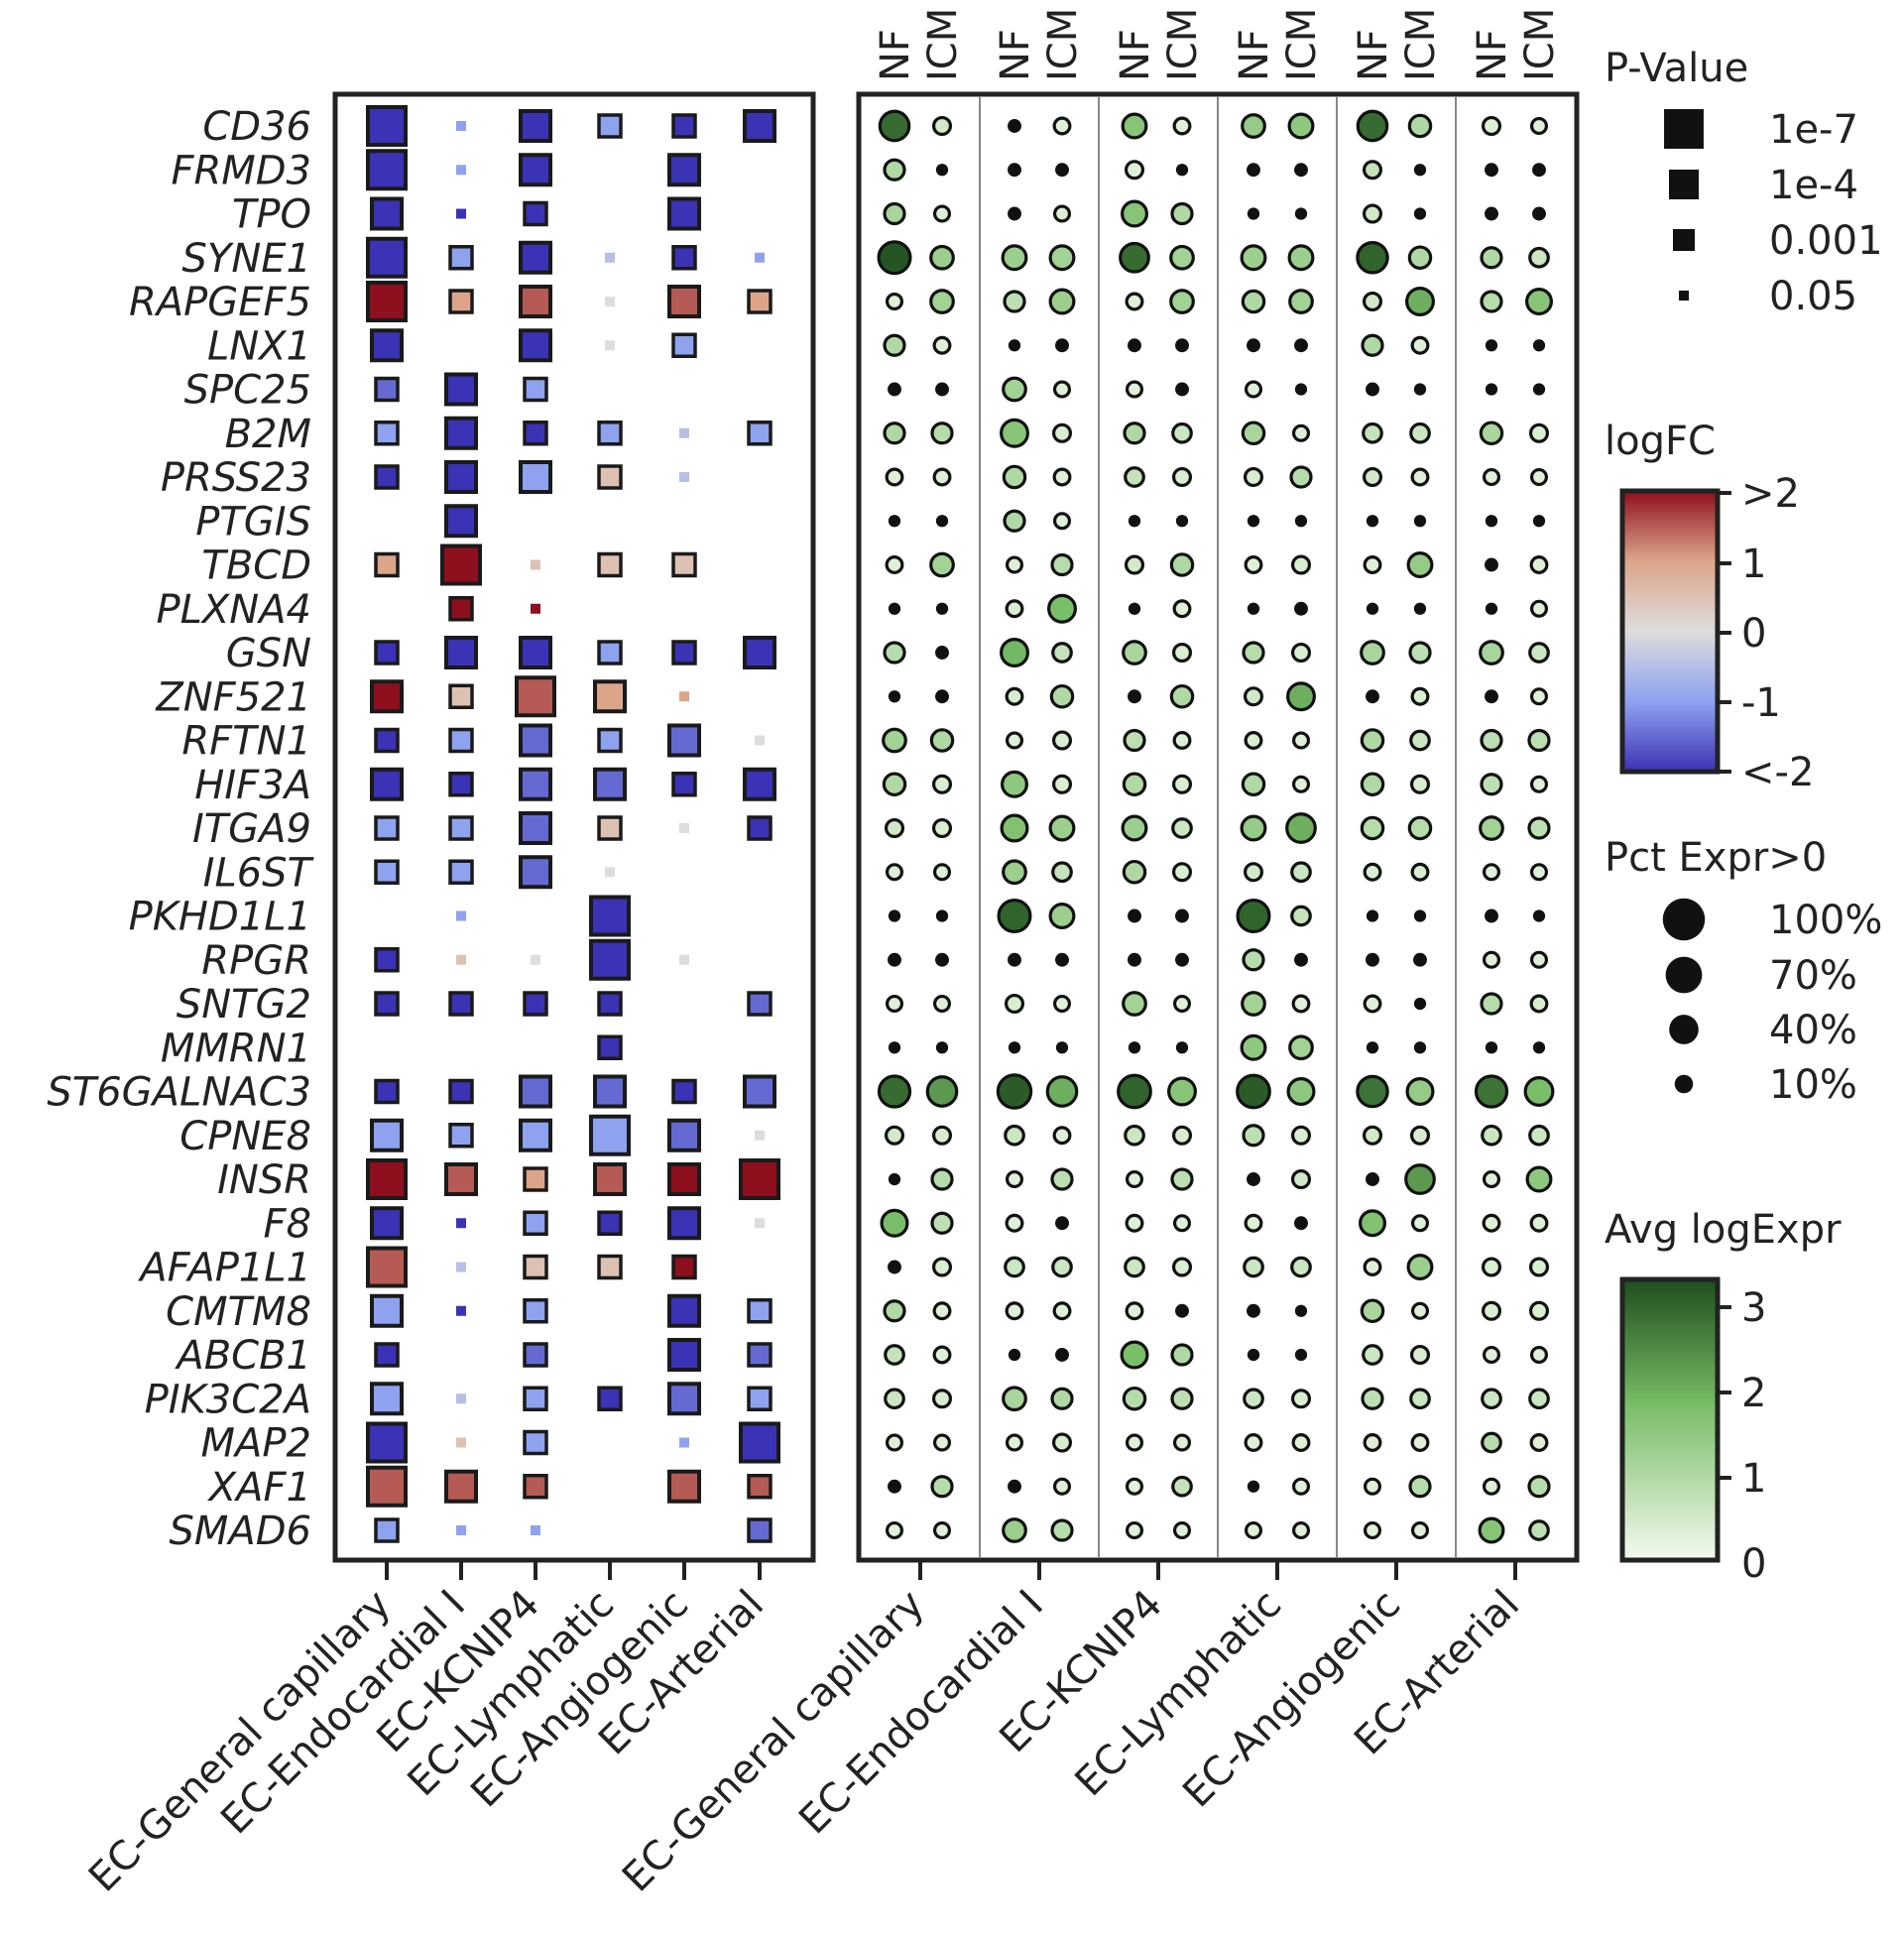  What do you see at coordinates (179, 1093) in the screenshot?
I see `gene-label: ST6GALNAC3` at bounding box center [179, 1093].